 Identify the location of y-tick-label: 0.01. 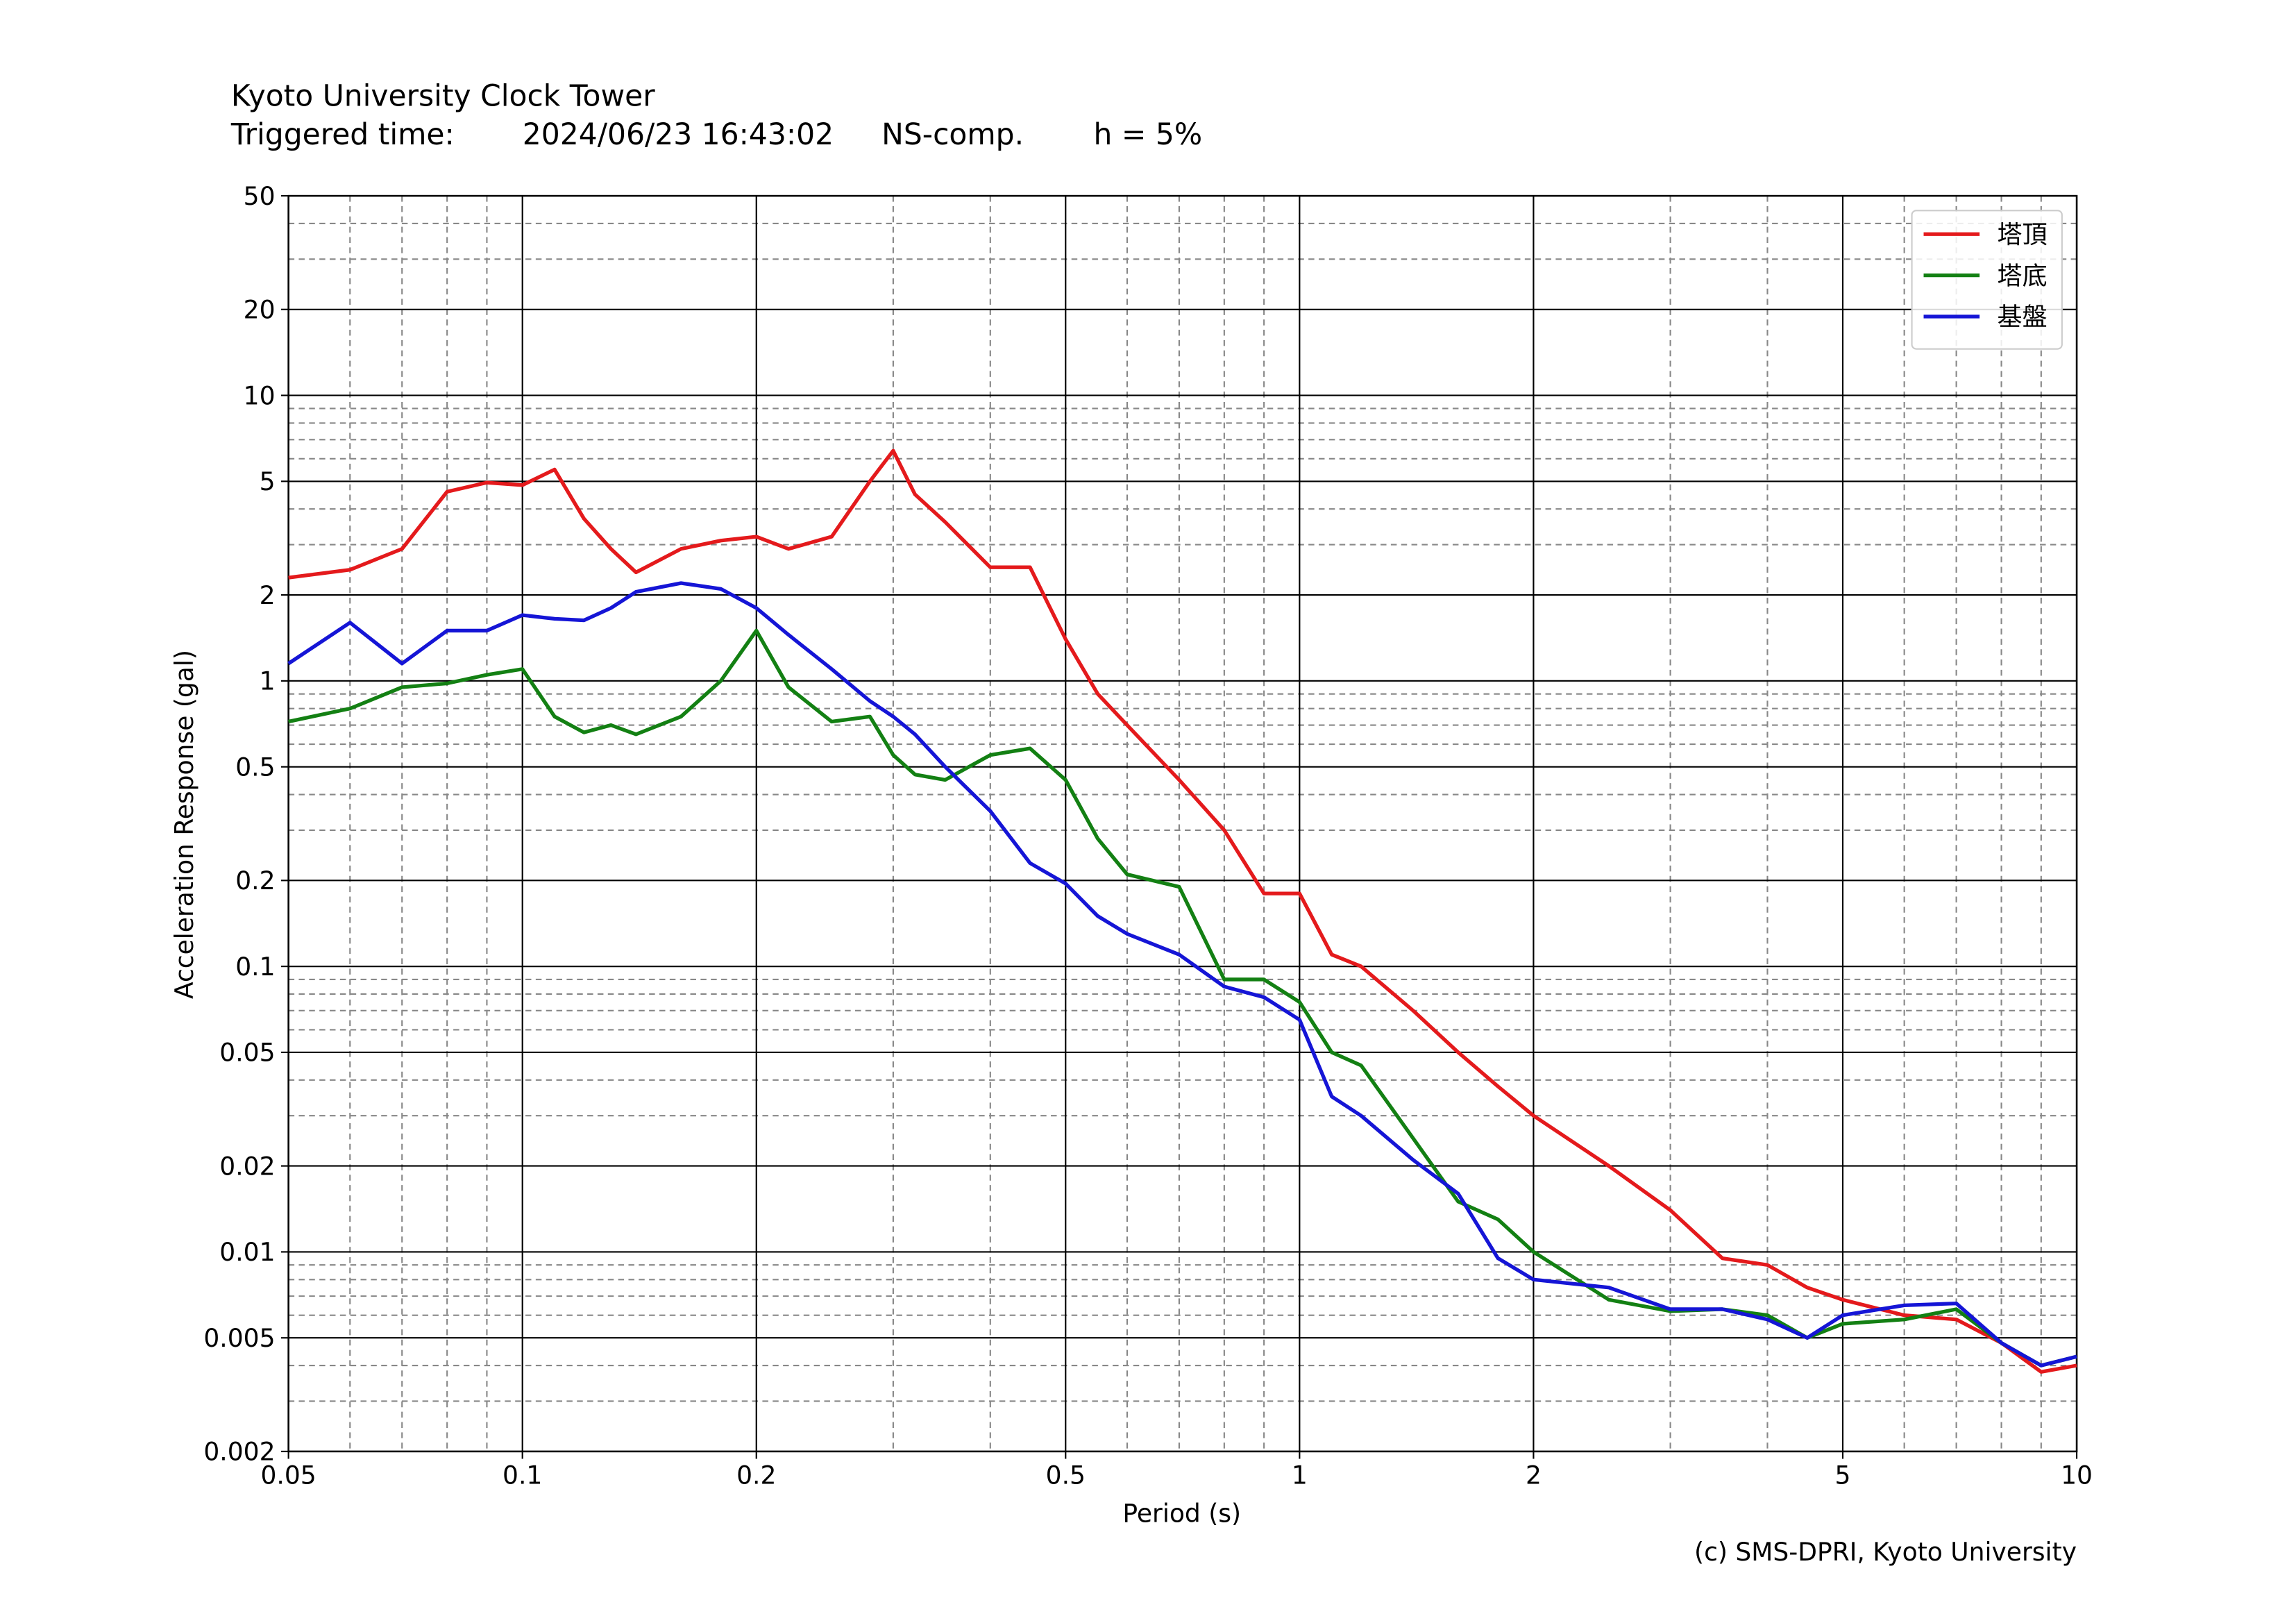
(247, 1252).